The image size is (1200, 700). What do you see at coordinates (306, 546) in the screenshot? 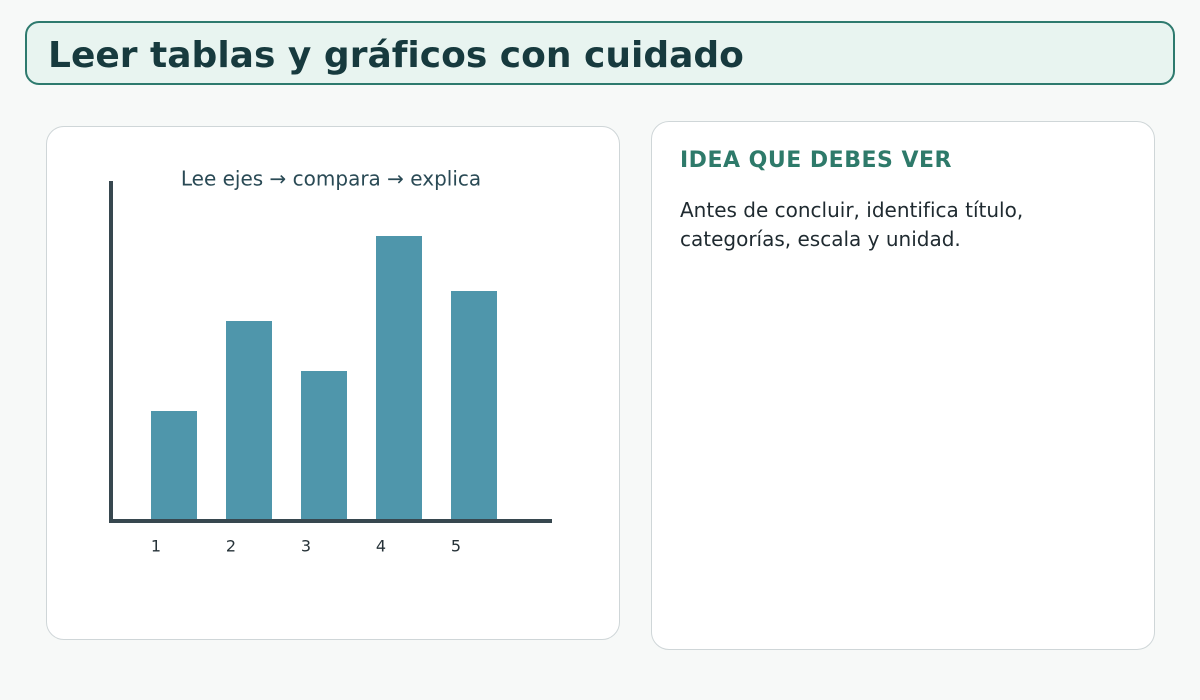
I see `x-tick-label: 3` at bounding box center [306, 546].